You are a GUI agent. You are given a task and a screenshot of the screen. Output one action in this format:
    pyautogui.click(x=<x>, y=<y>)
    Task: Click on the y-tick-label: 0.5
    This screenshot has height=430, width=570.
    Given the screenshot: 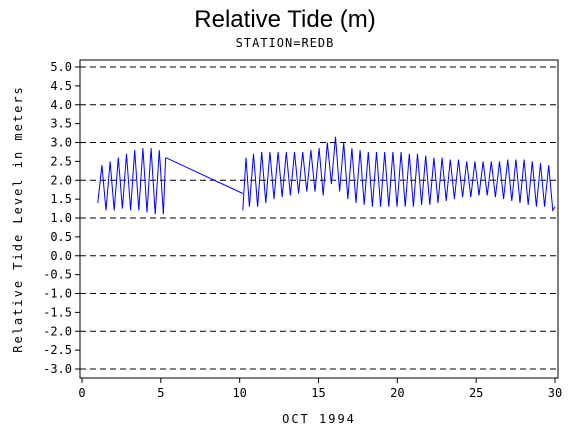 What is the action you would take?
    pyautogui.click(x=61, y=237)
    